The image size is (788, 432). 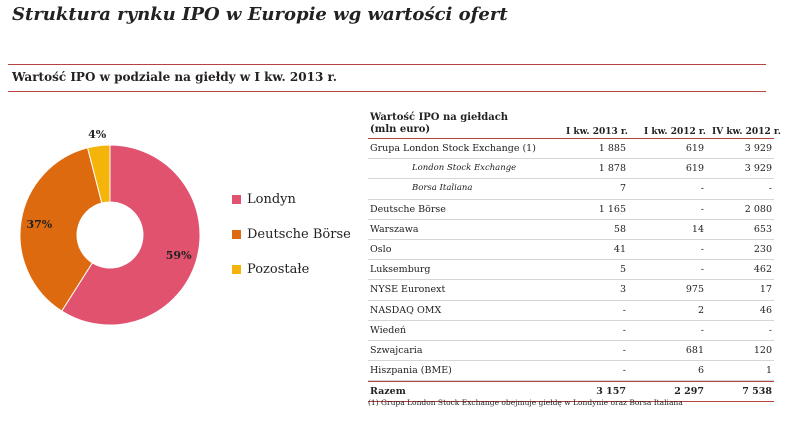 What do you see at coordinates (700, 371) in the screenshot?
I see `cell-value: 6` at bounding box center [700, 371].